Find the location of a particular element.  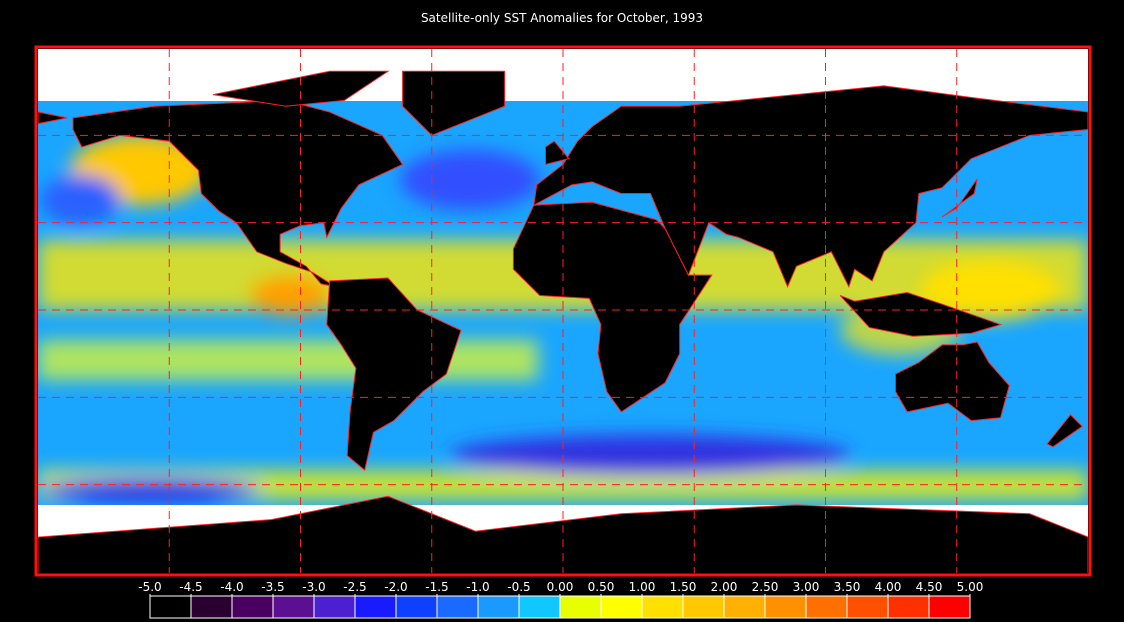

colorbar-tick-label: -3.0 is located at coordinates (313, 587).